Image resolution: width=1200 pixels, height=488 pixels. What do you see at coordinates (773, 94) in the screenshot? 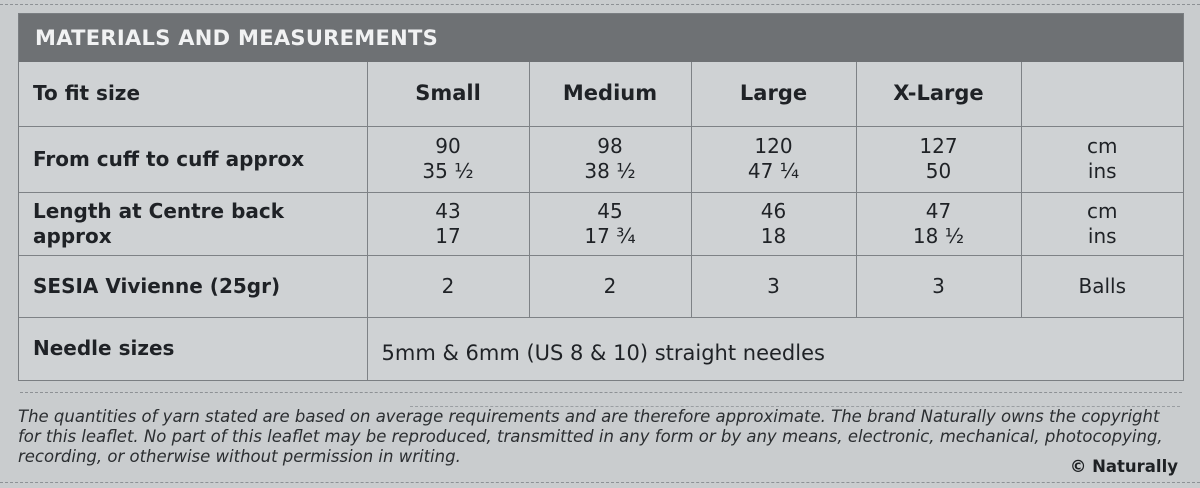
I see `size-large: Large` at bounding box center [773, 94].